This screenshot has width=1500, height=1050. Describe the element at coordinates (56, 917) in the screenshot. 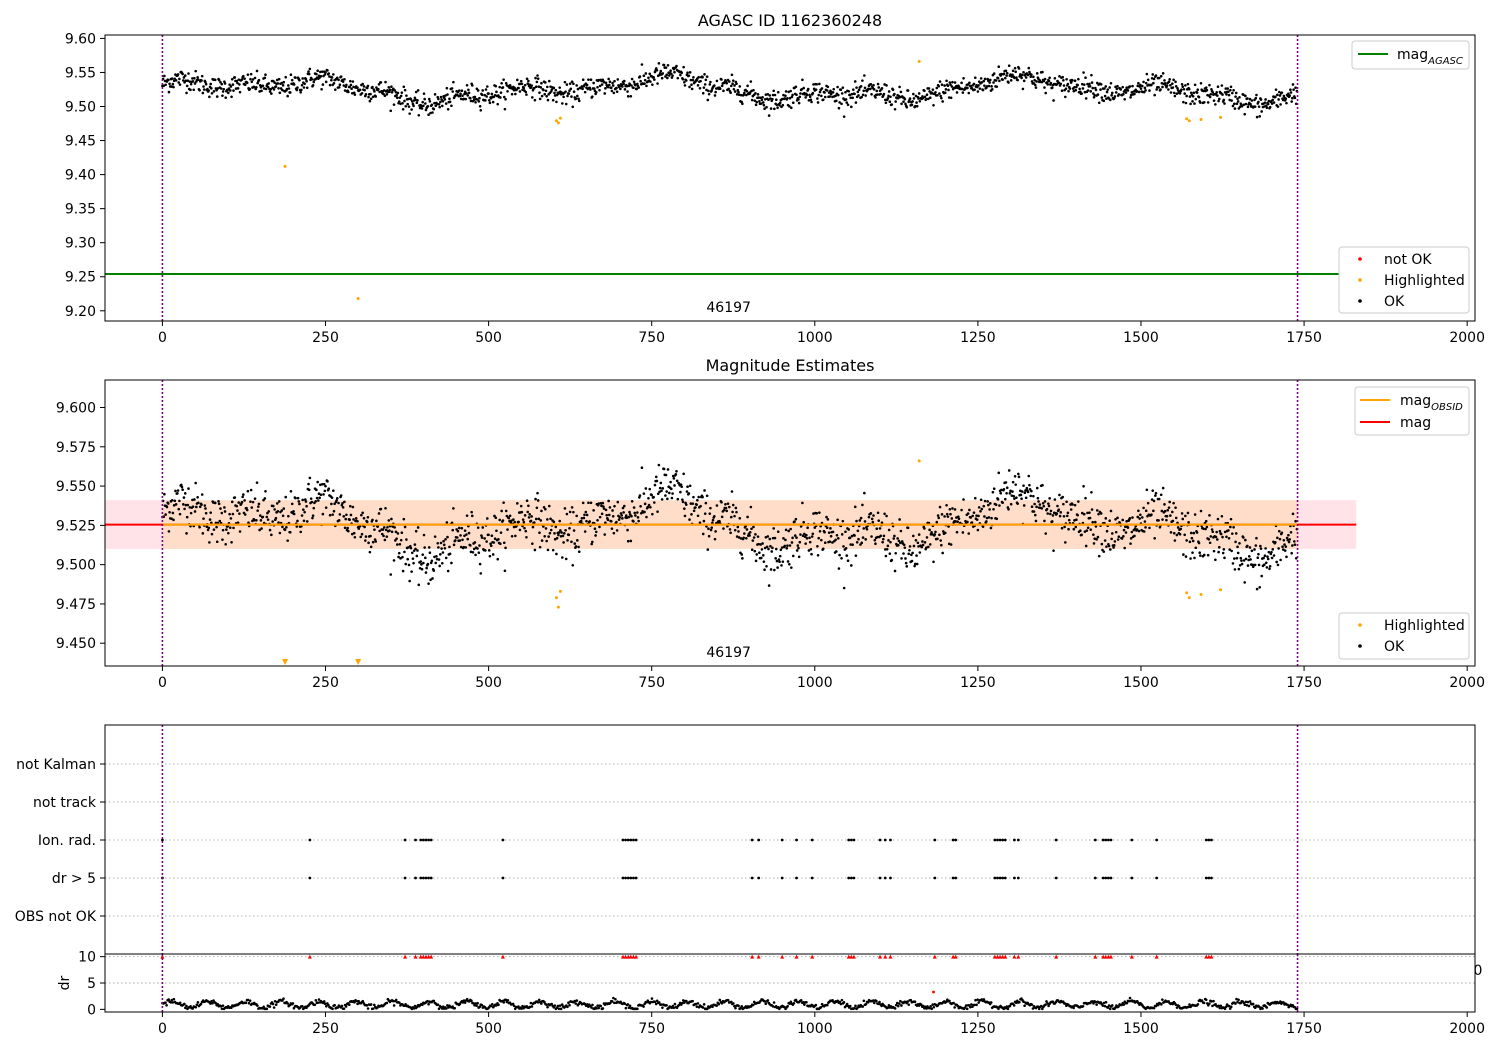

I see `category-label: OBS not OK` at that location.